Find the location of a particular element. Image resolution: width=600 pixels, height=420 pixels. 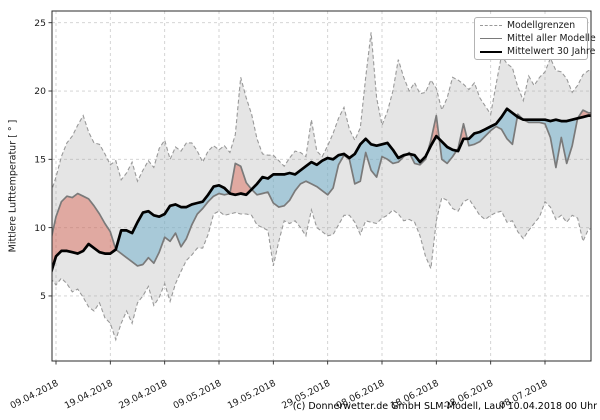

legend-item-mittelwert-30-jahre: Mittelwert 30 Jahre is located at coordinates (535, 52).